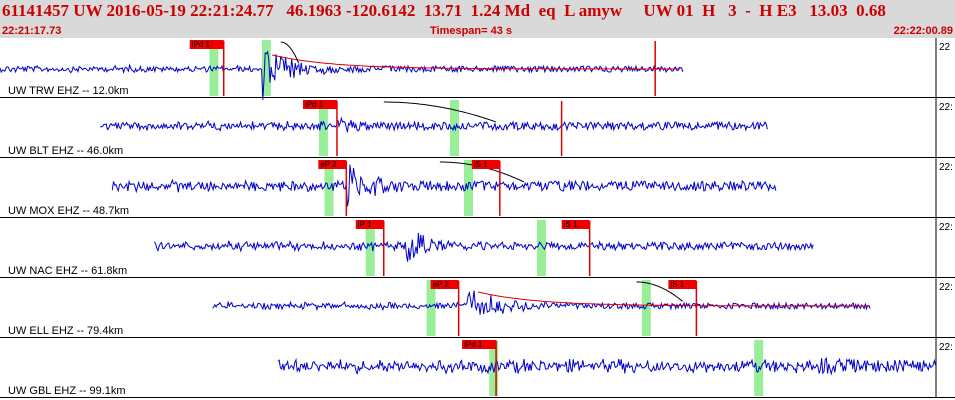 The height and width of the screenshot is (400, 955). What do you see at coordinates (68, 211) in the screenshot?
I see `station-label: UW MOX EHZ -- 48.7km` at bounding box center [68, 211].